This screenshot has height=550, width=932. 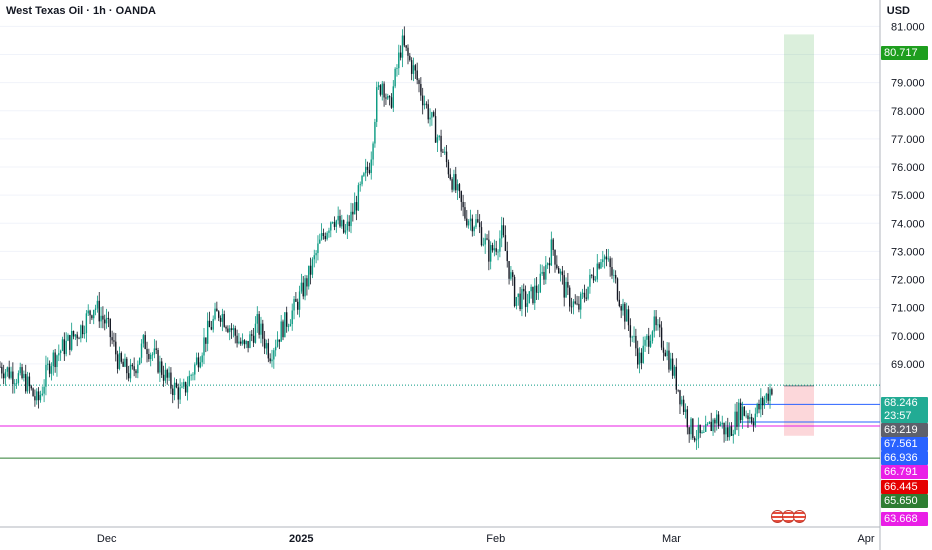 I want to click on price-tag: 68.246 23:57, so click(x=904, y=410).